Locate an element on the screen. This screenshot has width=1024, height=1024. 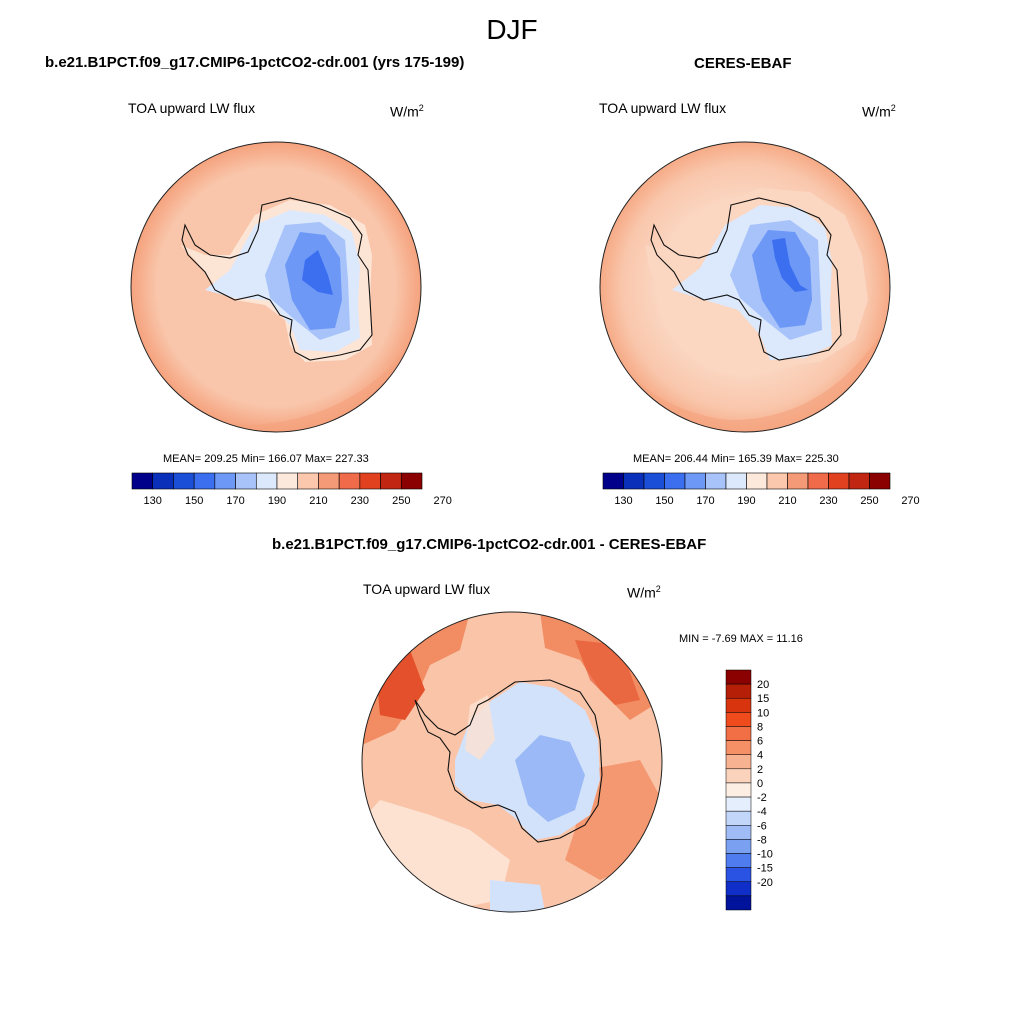
panel1-variable: TOA upward LW flux is located at coordinates (192, 108).